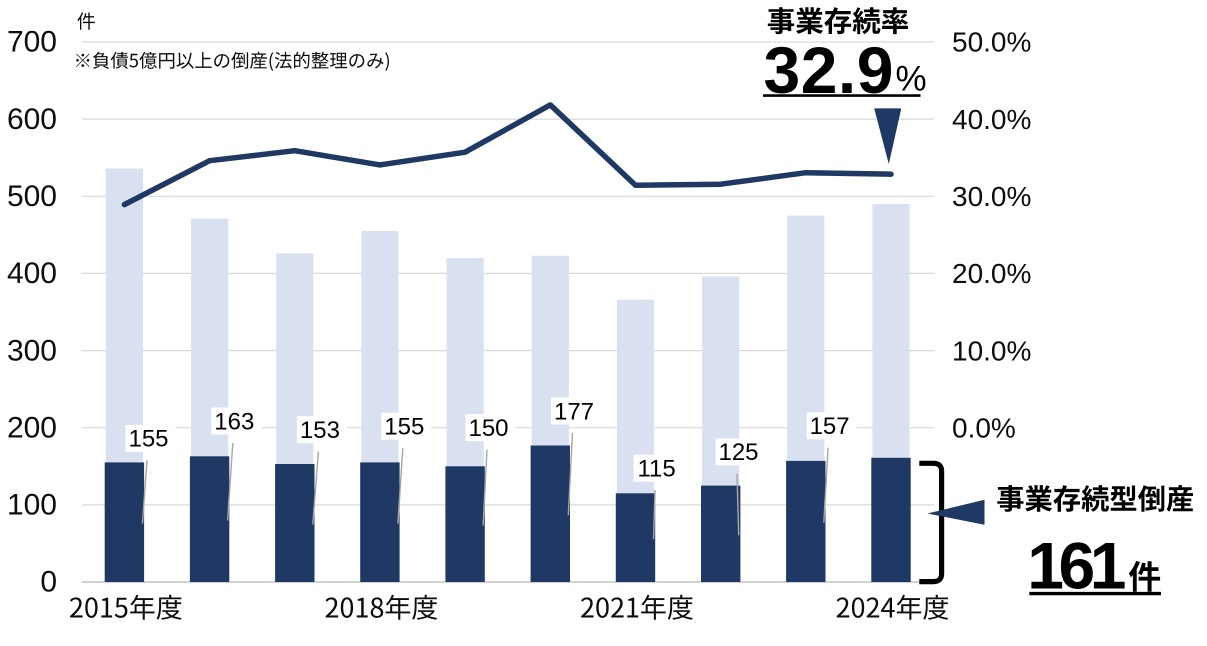 This screenshot has width=1207, height=646. Describe the element at coordinates (48, 582) in the screenshot. I see `svg-text: 0` at that location.